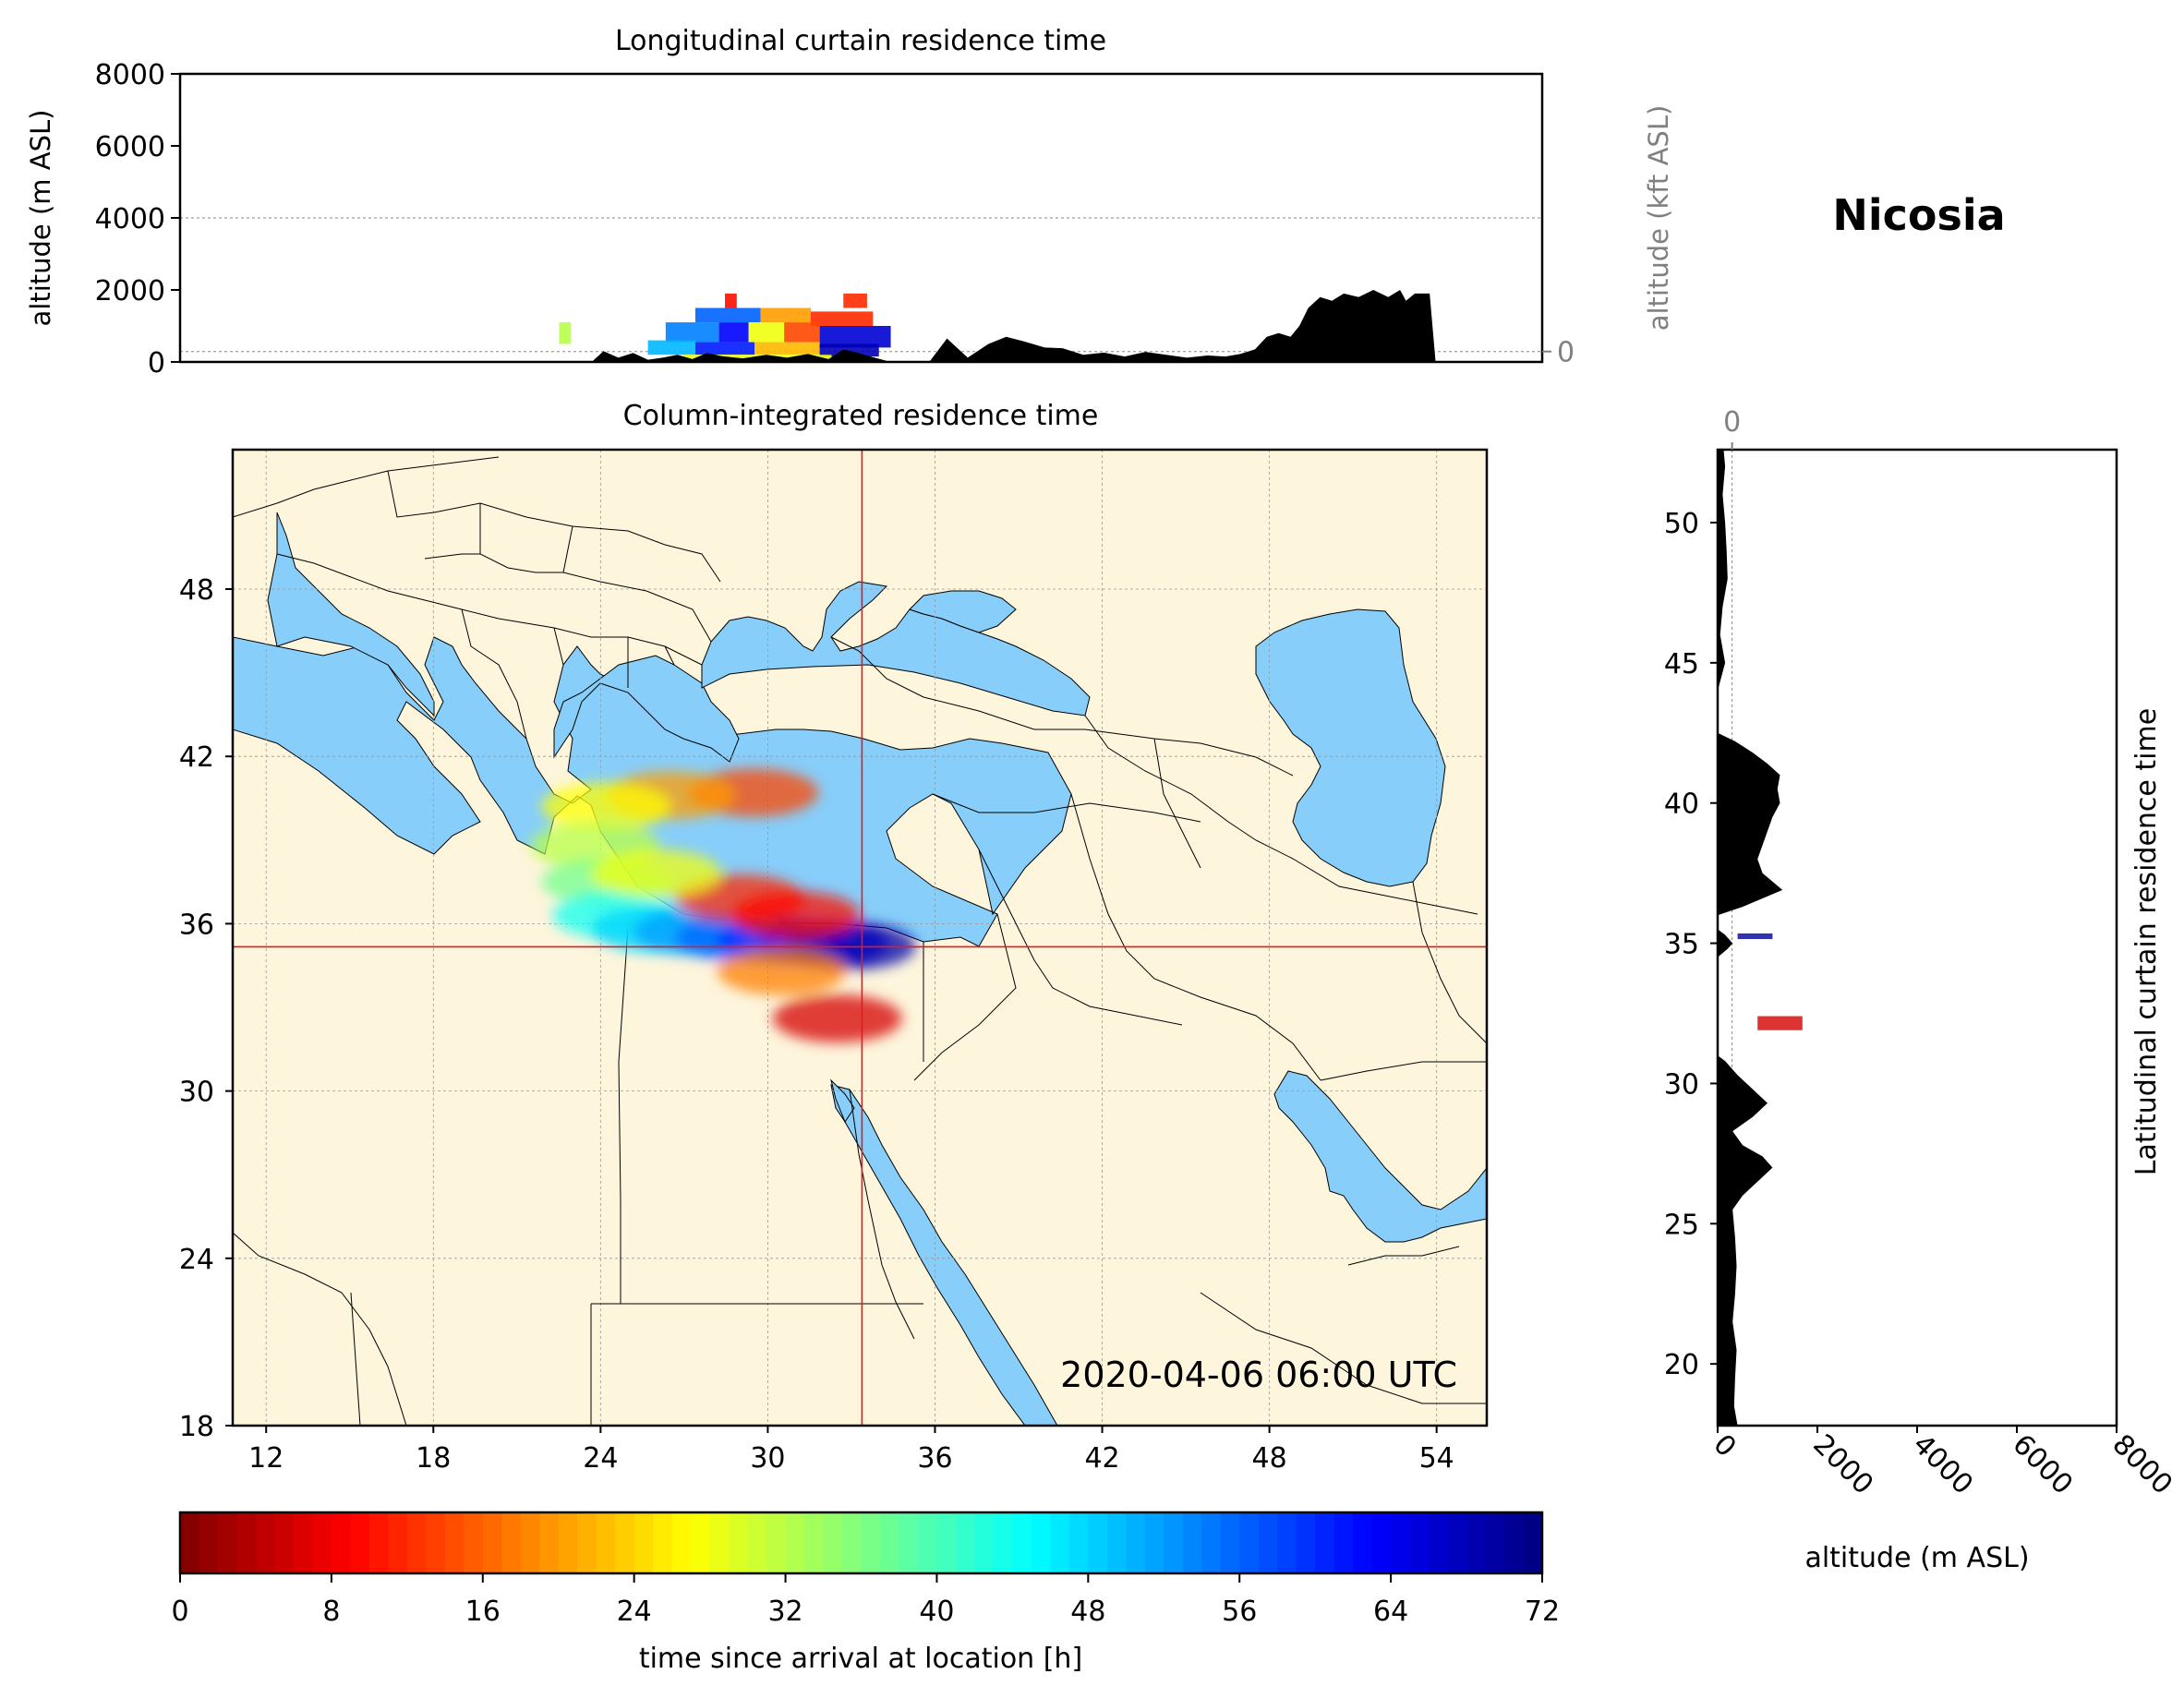  What do you see at coordinates (130, 147) in the screenshot?
I see `top-ytick-label: 6000` at bounding box center [130, 147].